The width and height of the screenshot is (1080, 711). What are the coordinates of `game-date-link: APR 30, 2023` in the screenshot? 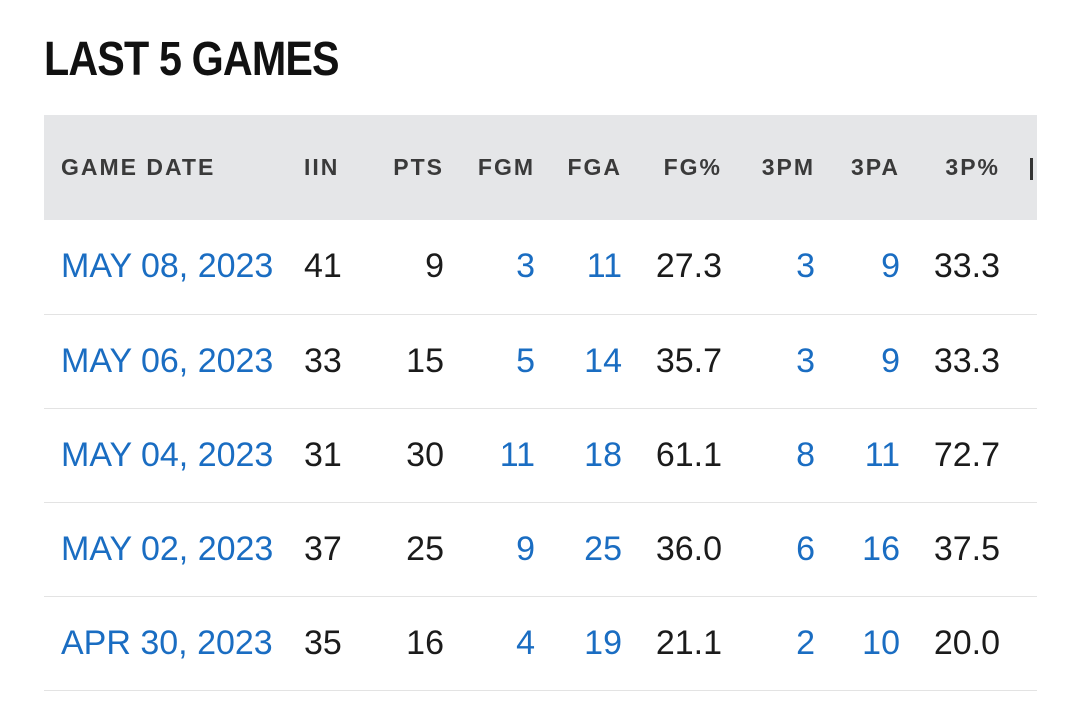 It's located at (173, 643).